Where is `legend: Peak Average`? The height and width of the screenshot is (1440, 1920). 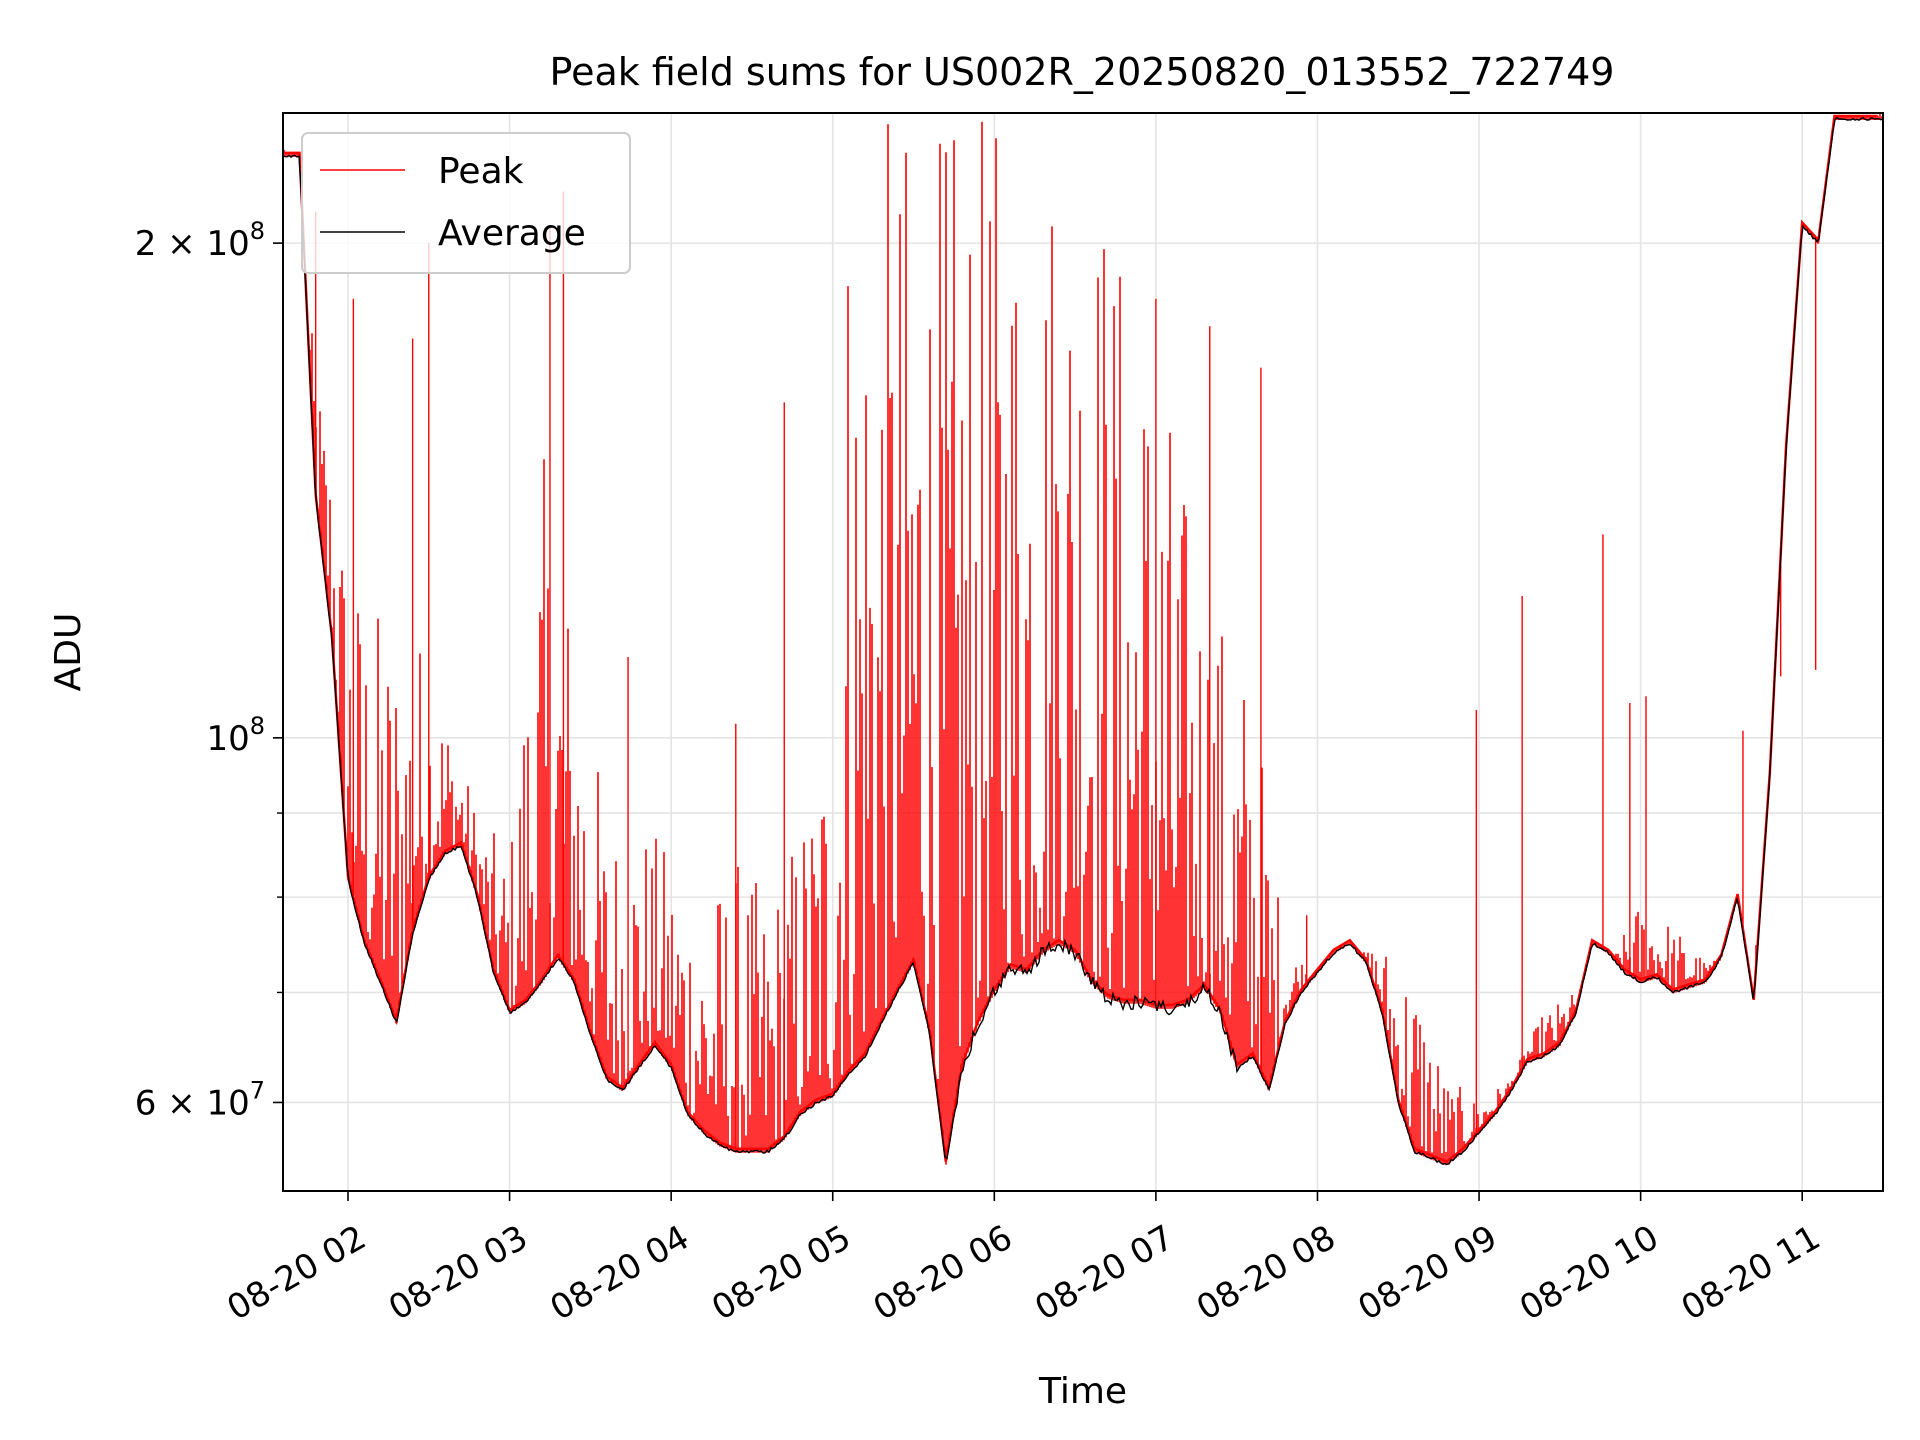
legend: Peak Average is located at coordinates (466, 203).